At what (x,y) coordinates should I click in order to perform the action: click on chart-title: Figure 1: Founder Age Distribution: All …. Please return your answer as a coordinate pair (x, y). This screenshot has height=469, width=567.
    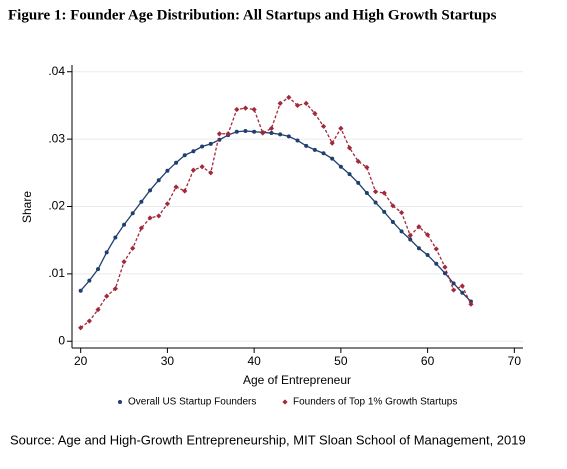
    Looking at the image, I should click on (252, 15).